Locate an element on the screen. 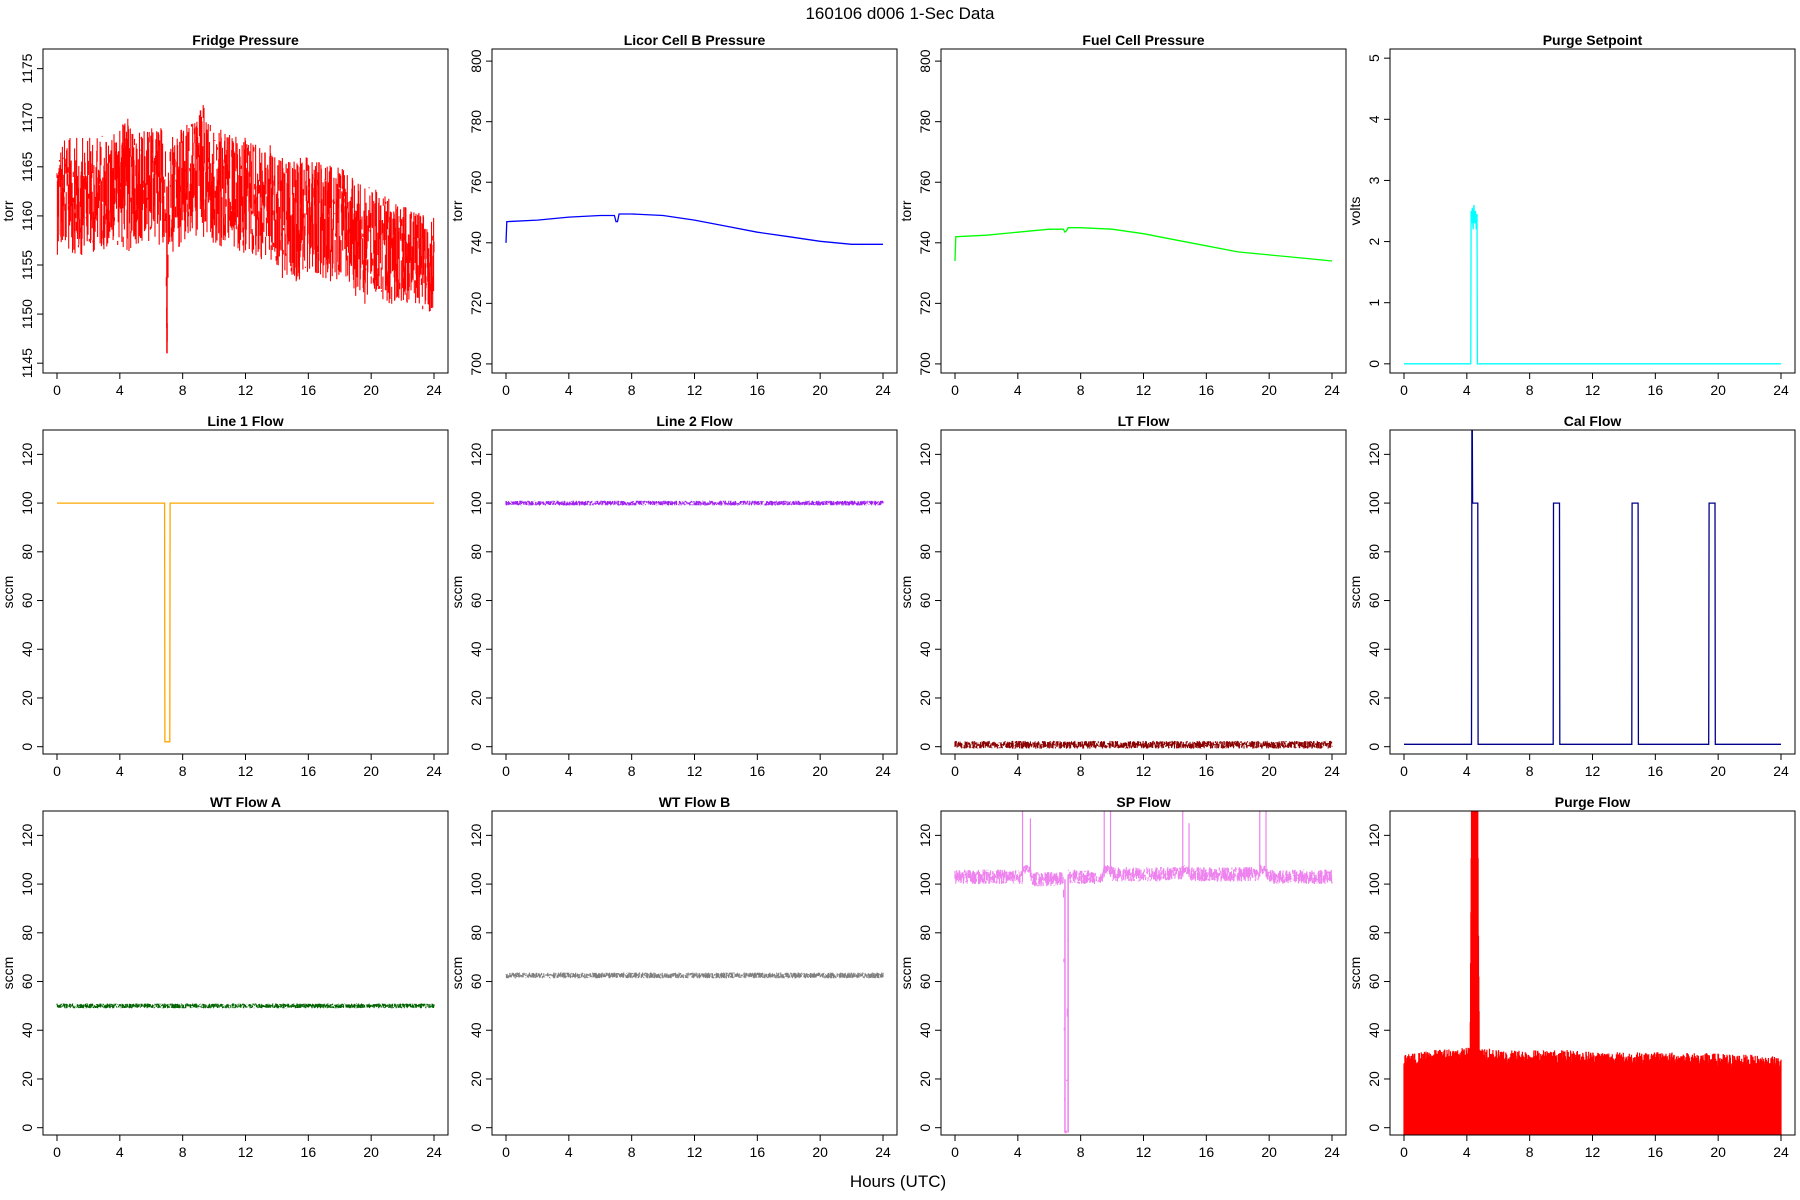  y-tick-label: 1165 is located at coordinates (27, 167).